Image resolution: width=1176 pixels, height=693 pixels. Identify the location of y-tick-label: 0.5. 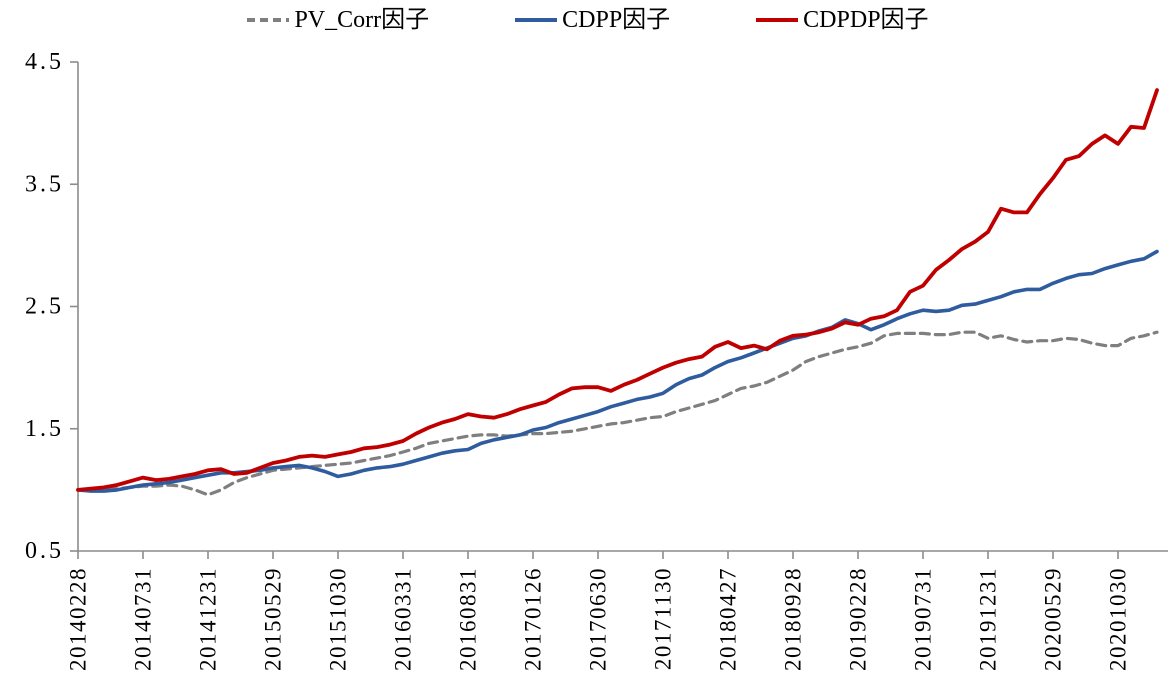
(44, 551).